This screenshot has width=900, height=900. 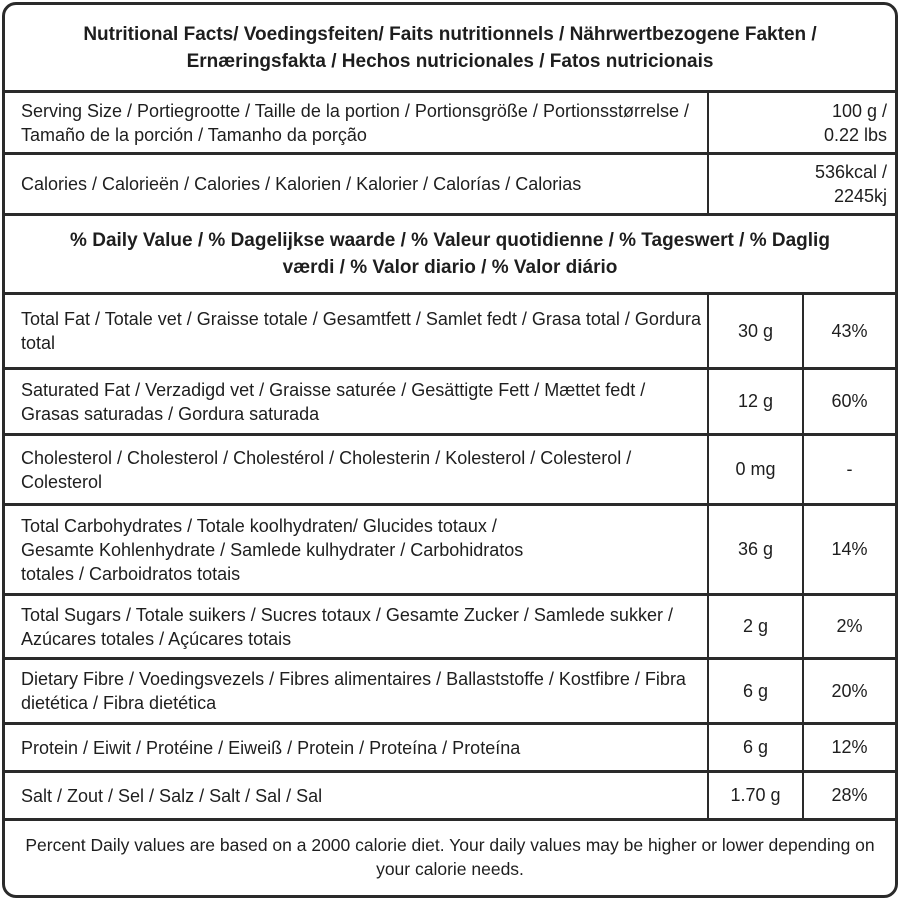 What do you see at coordinates (801, 122) in the screenshot?
I see `serving-value: 100 g / 0.22 lbs` at bounding box center [801, 122].